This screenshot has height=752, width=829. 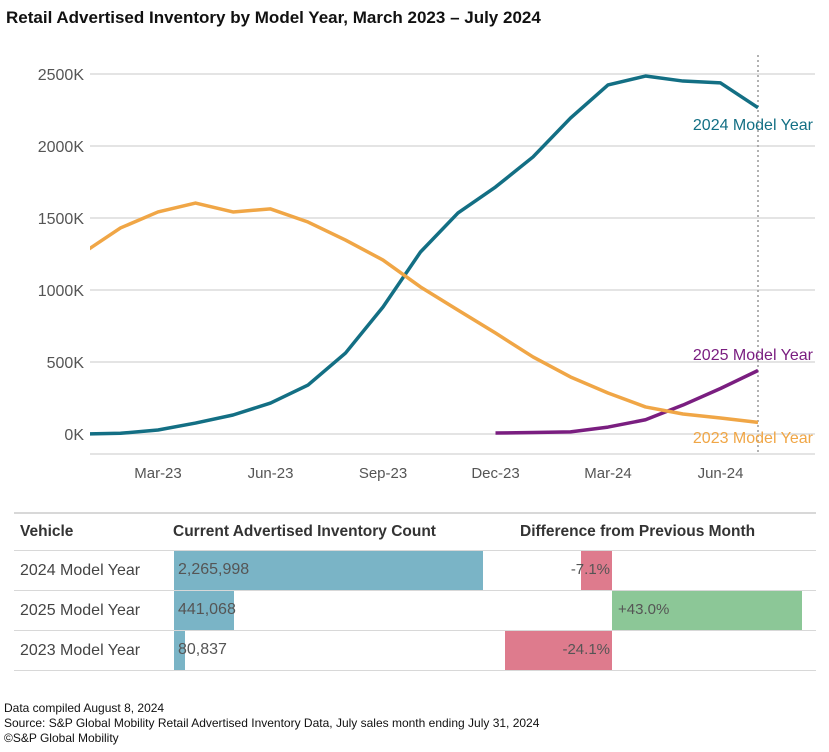 What do you see at coordinates (214, 569) in the screenshot?
I see `count-value: 2,265,998` at bounding box center [214, 569].